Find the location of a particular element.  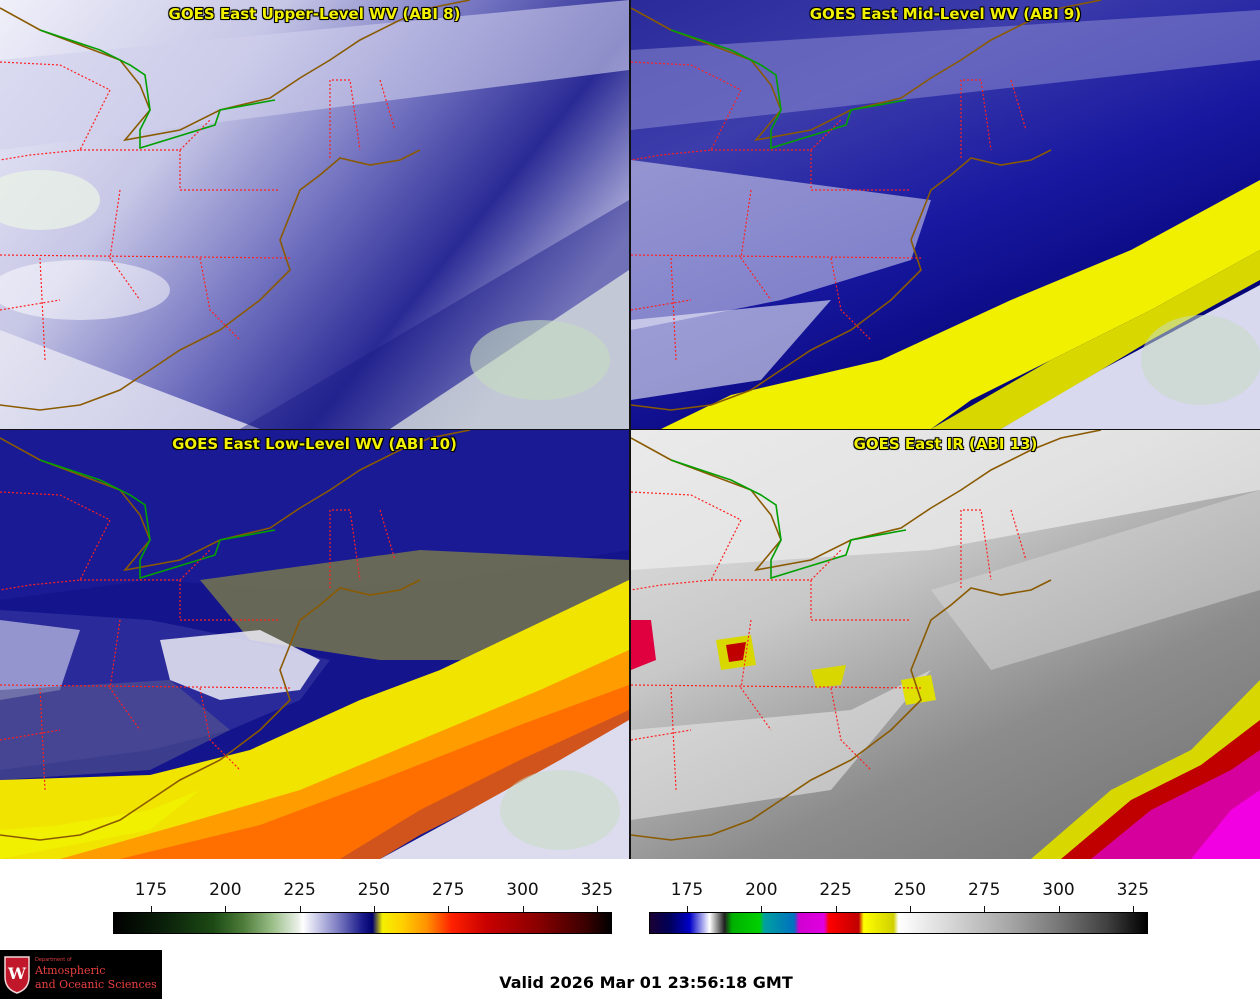

logo-department-text: Department of is located at coordinates (53, 960).